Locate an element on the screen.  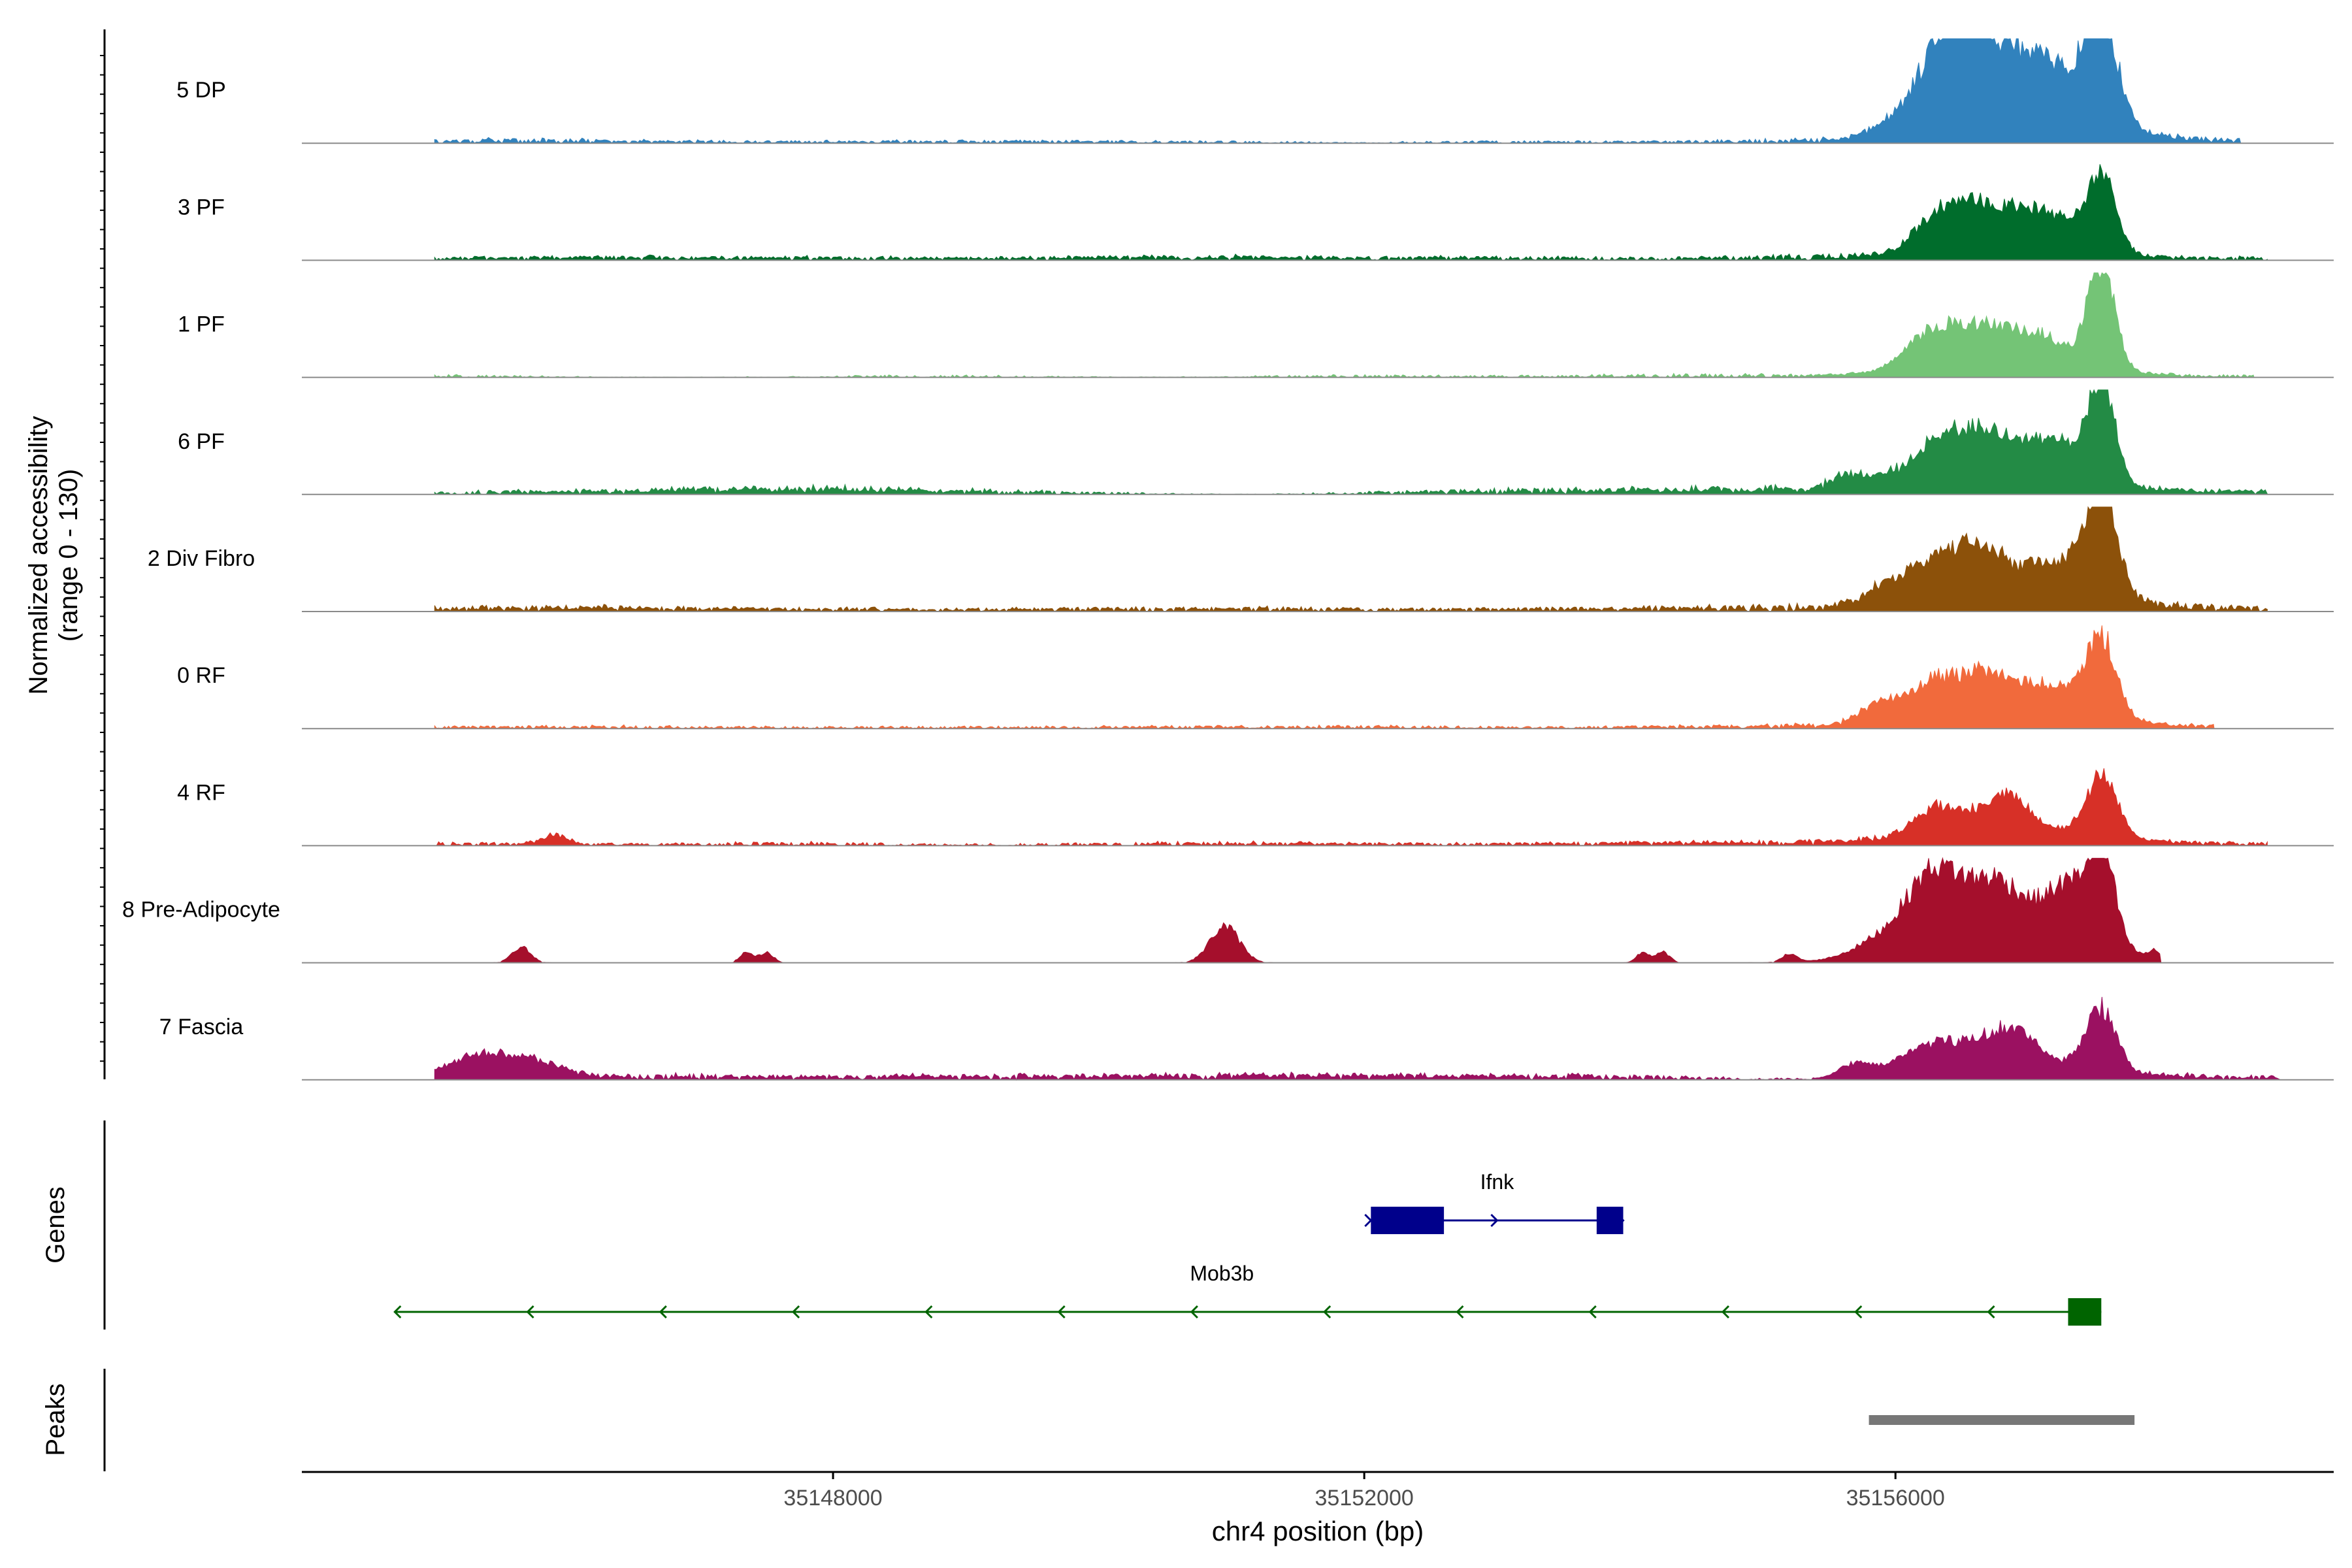
genes-panel-label: Genes is located at coordinates (55, 1225).